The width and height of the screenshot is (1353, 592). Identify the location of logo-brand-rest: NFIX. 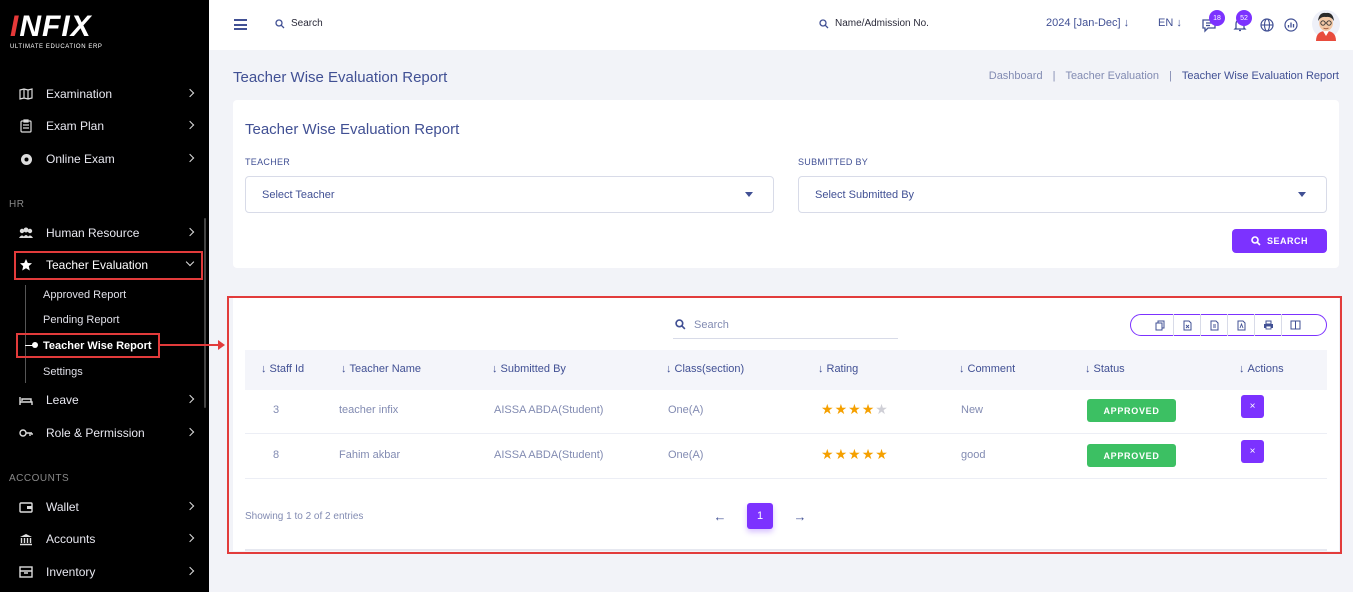
(55, 26).